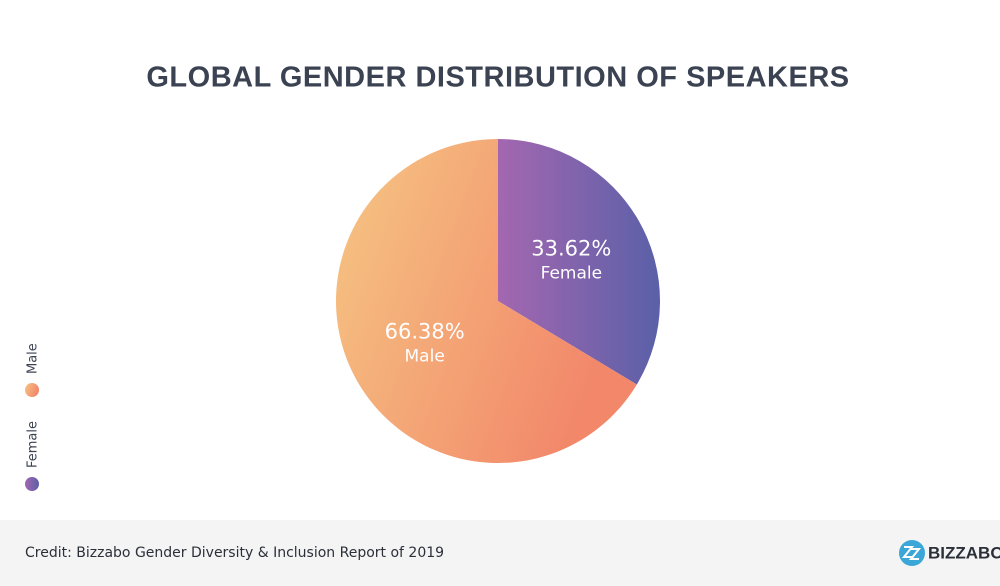 Image resolution: width=1000 pixels, height=586 pixels. Describe the element at coordinates (33, 358) in the screenshot. I see `legend-label: Male` at that location.